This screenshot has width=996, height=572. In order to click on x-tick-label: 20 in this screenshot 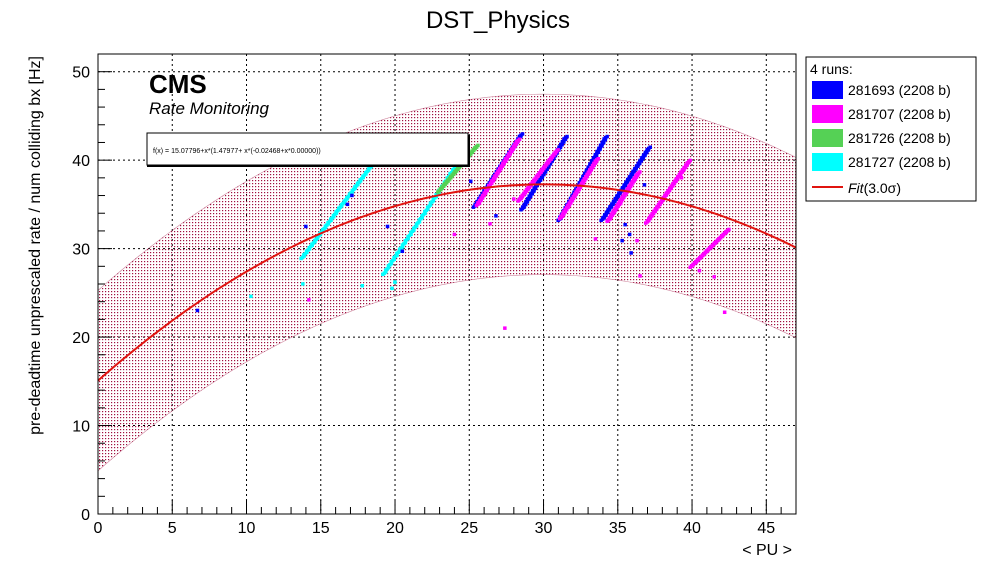, I will do `click(395, 528)`.